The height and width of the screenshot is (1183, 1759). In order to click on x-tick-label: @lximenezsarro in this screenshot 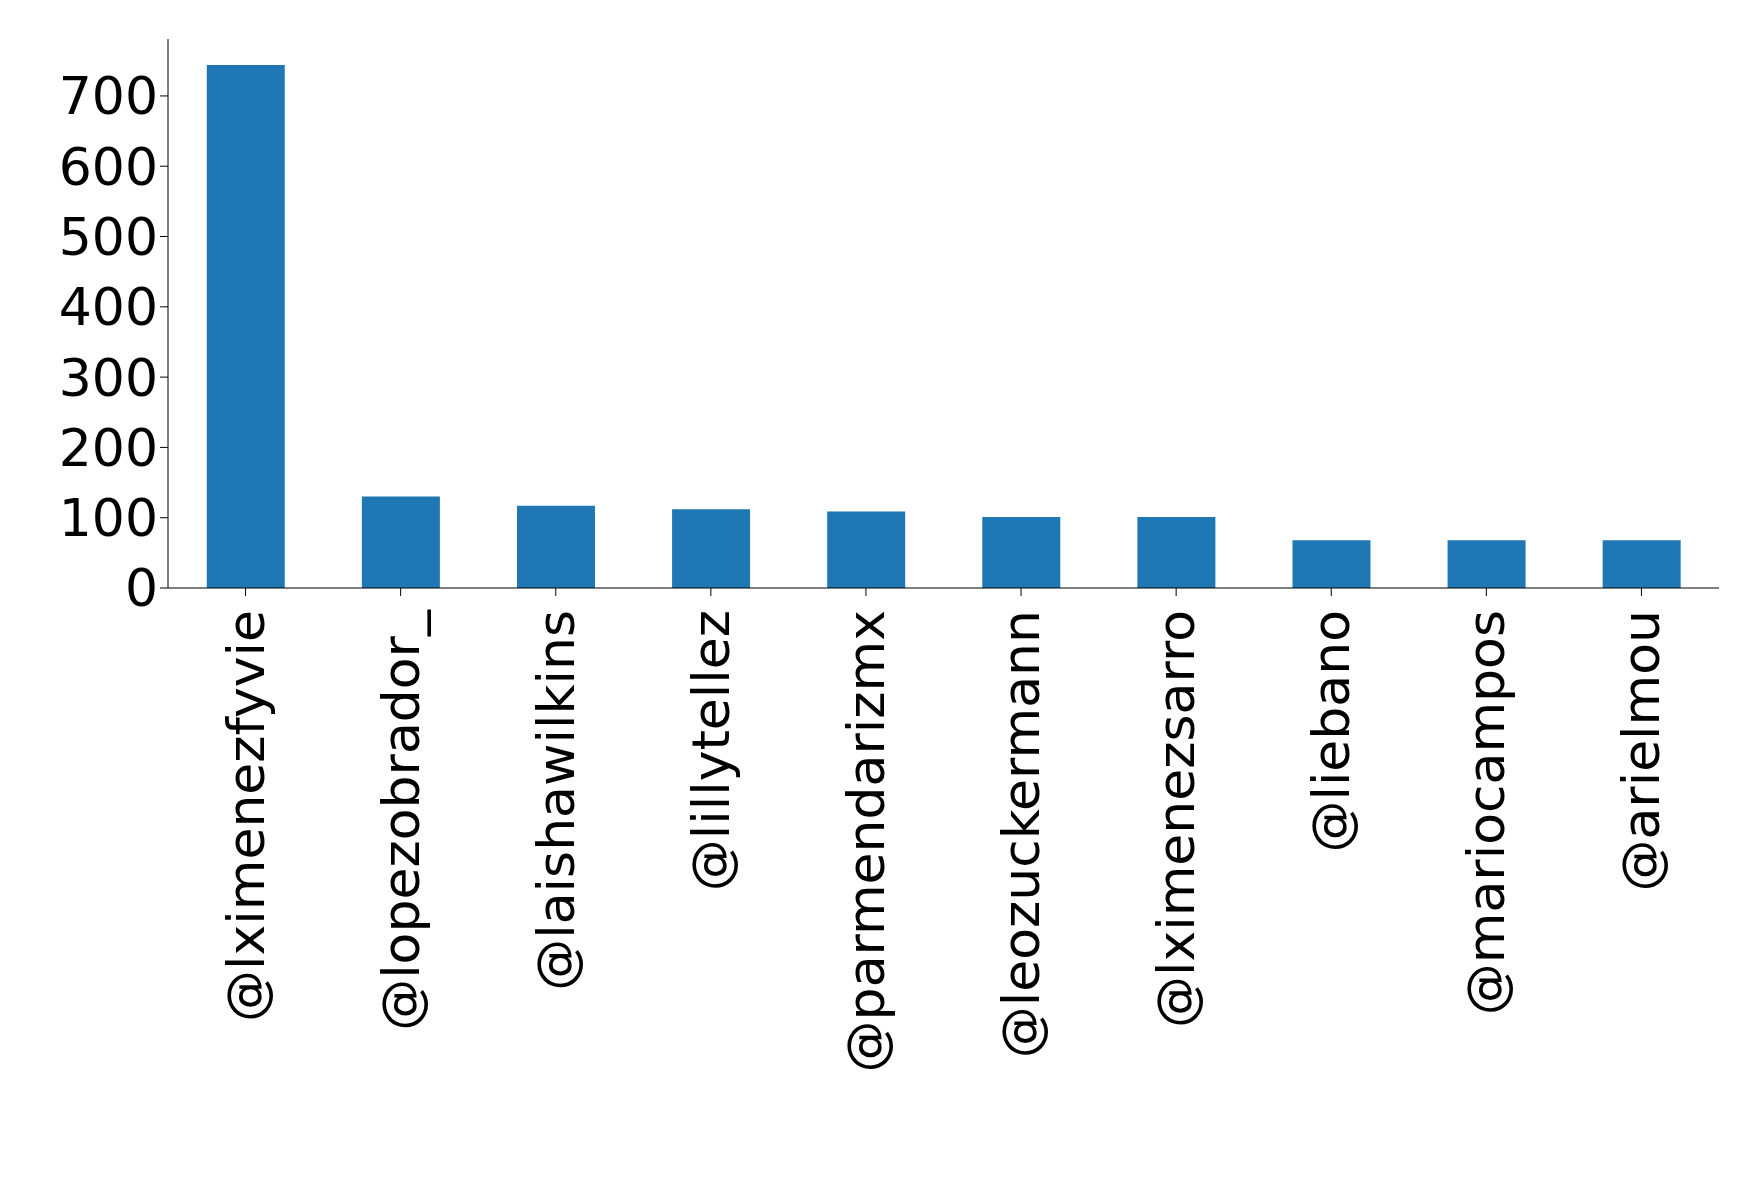, I will do `click(1176, 819)`.